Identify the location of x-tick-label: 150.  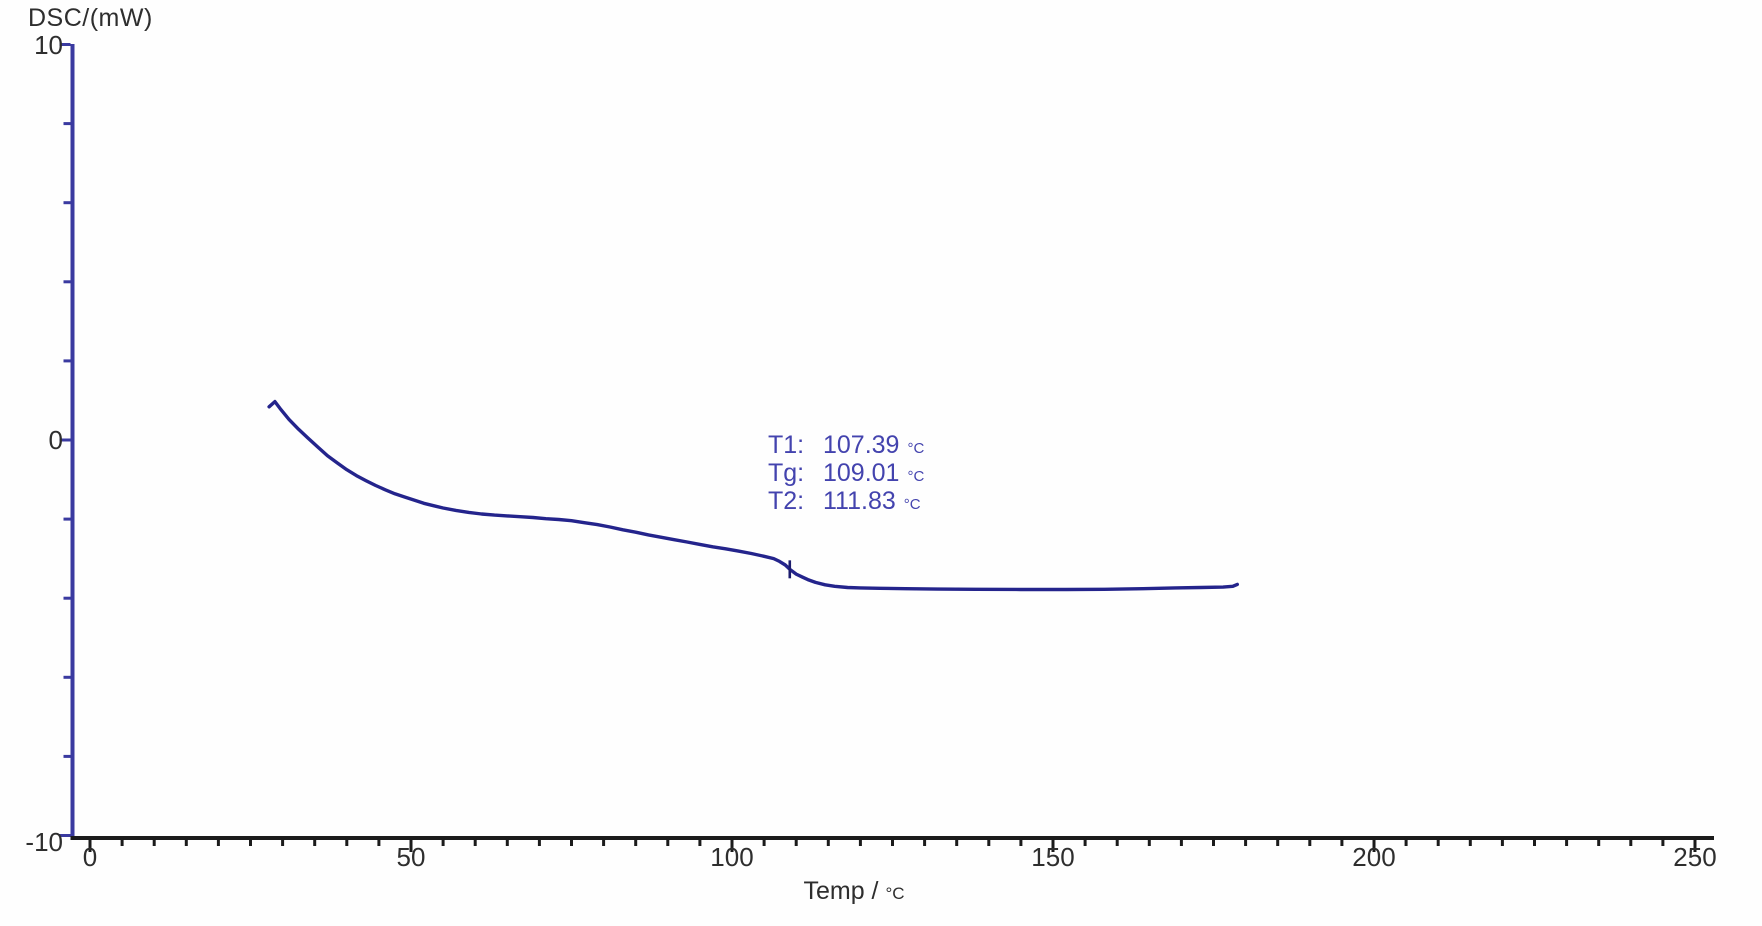
(1053, 857).